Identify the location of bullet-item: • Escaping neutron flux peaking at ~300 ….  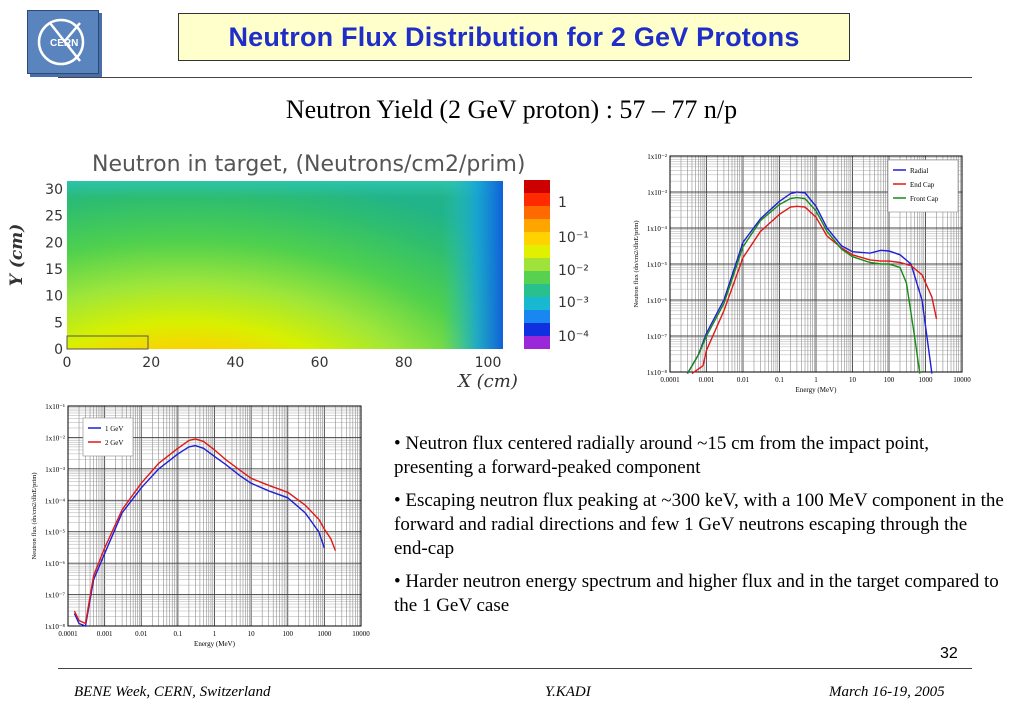
(699, 524).